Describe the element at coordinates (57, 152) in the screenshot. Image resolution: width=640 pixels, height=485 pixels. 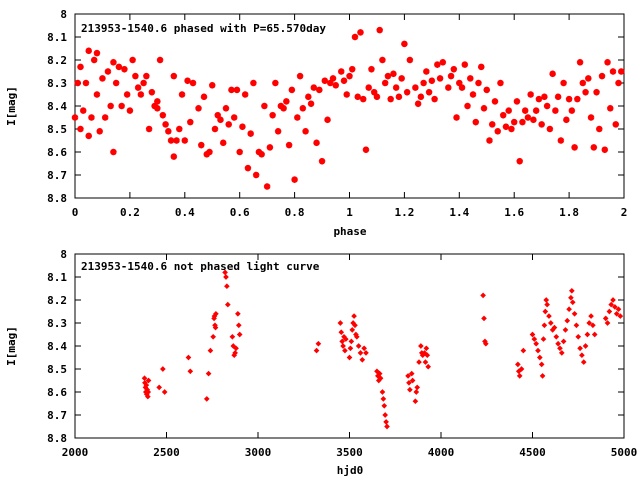
I see `y-tick-label: 8.6` at that location.